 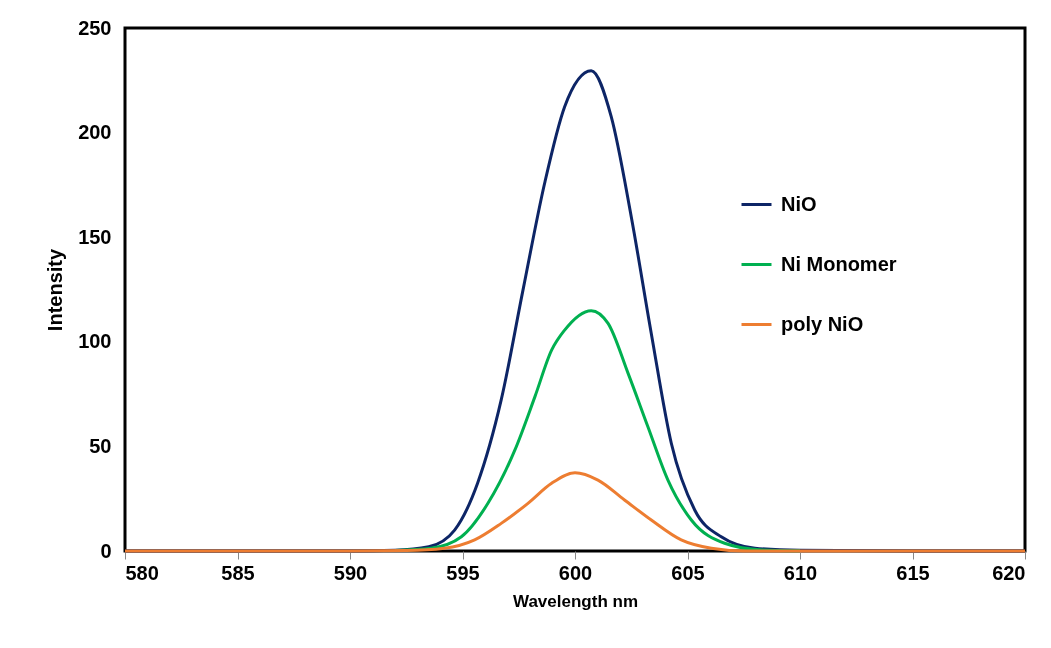 What do you see at coordinates (688, 572) in the screenshot?
I see `x-tick-label: 605` at bounding box center [688, 572].